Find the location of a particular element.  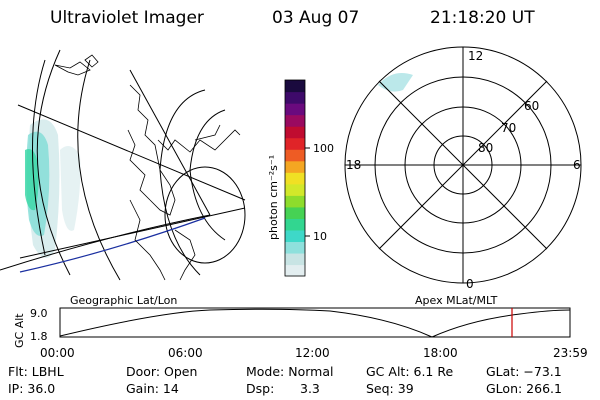

seq-label: Seq: 39 is located at coordinates (390, 388).